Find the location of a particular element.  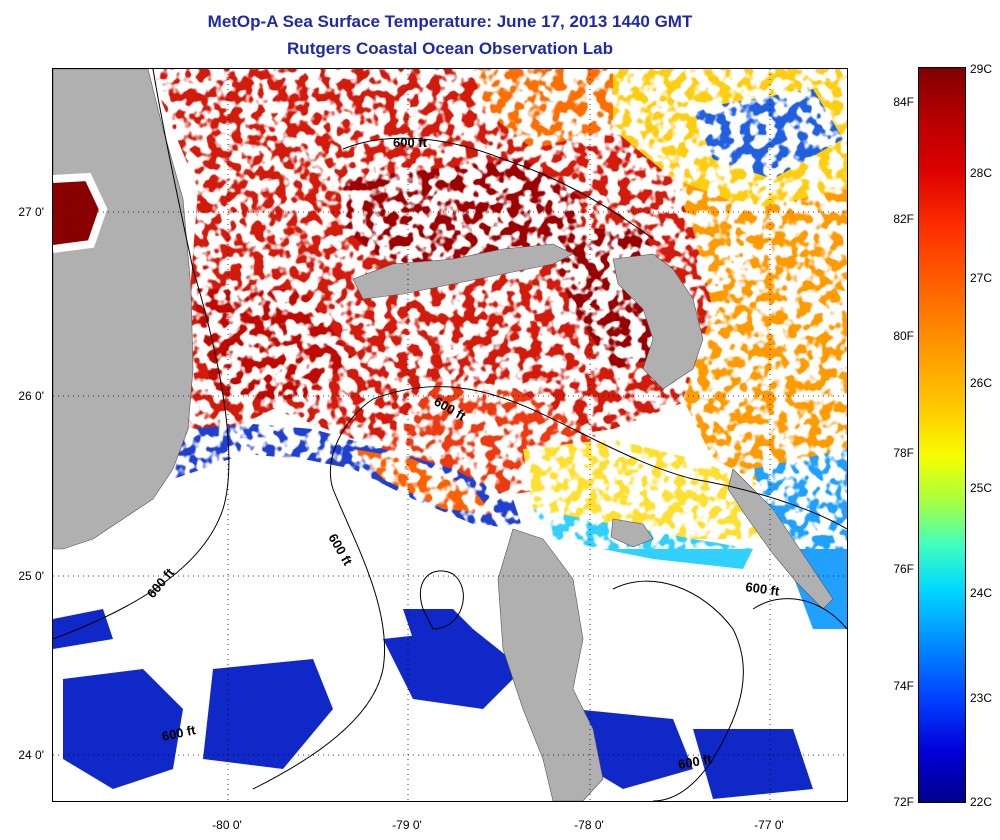

lat-label-25: 25 0' is located at coordinates (31, 576).